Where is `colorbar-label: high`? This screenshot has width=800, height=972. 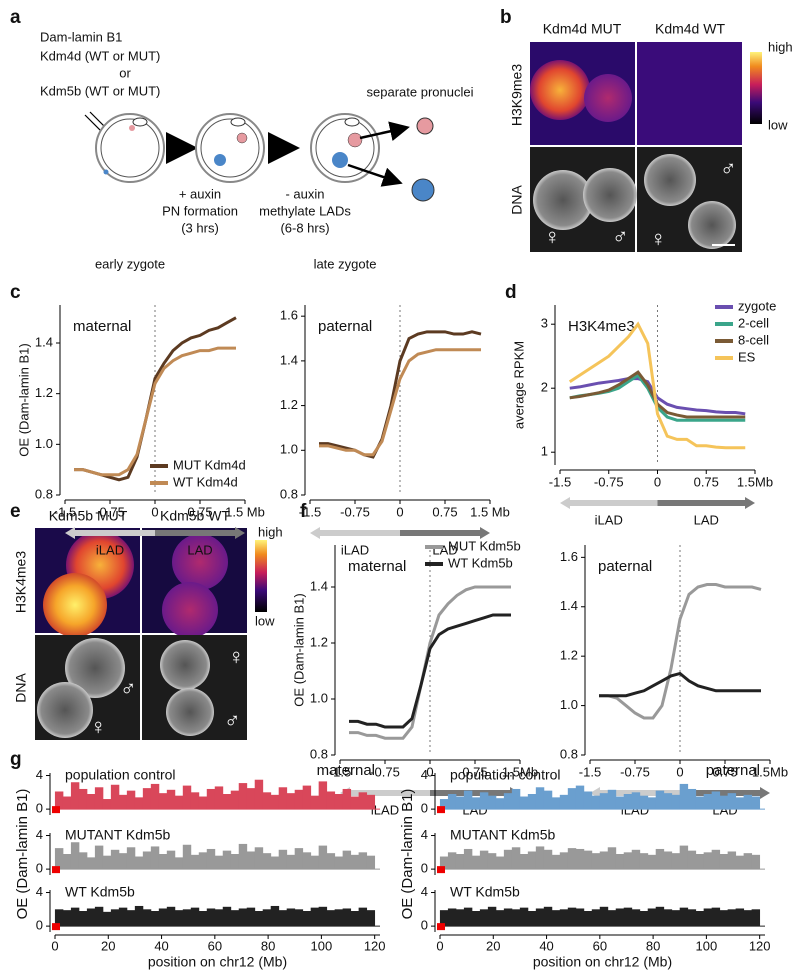 colorbar-label: high is located at coordinates (270, 531).